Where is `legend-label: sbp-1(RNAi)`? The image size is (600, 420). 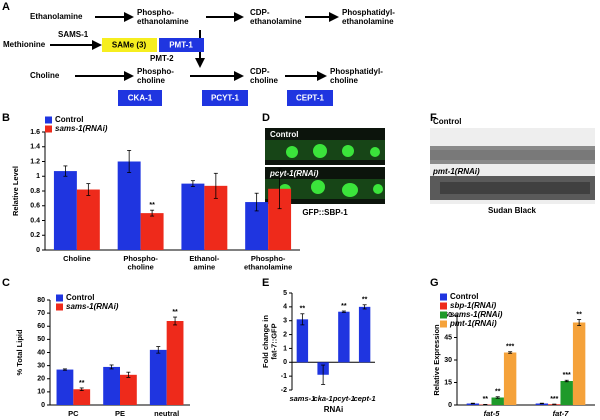 legend-label: sbp-1(RNAi) is located at coordinates (473, 305).